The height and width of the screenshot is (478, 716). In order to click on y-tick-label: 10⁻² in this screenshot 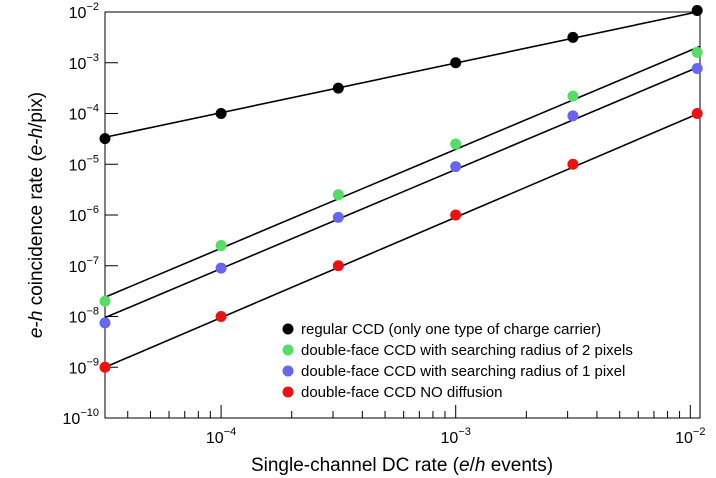, I will do `click(84, 11)`.